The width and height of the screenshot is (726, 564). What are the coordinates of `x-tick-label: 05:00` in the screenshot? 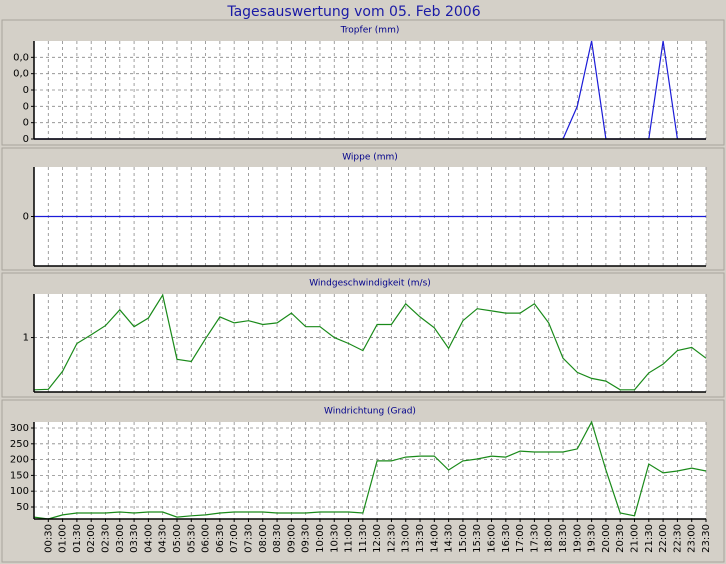 It's located at (177, 538).